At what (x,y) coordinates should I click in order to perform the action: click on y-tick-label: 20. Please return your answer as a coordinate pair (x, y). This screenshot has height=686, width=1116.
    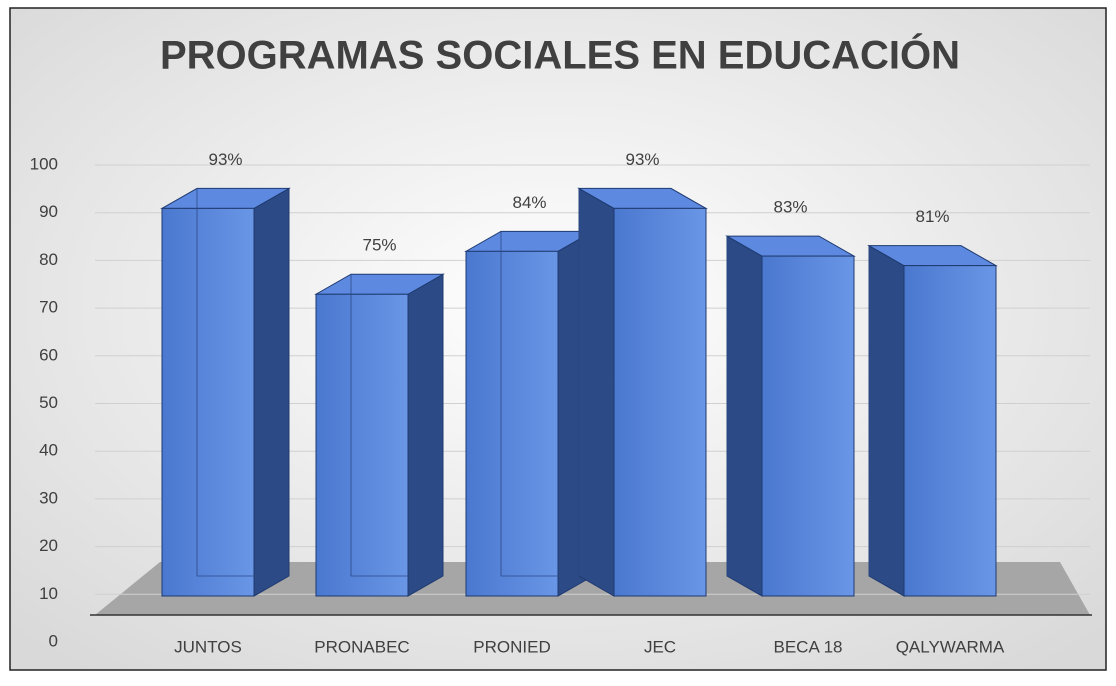
    Looking at the image, I should click on (48, 545).